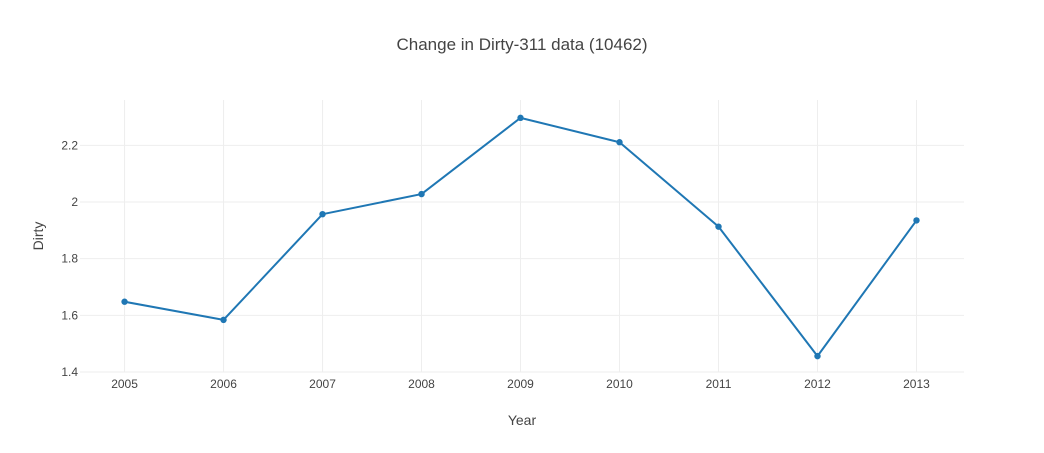 This screenshot has width=1044, height=453. Describe the element at coordinates (521, 44) in the screenshot. I see `chart-title: Change in Dirty-311 data (10462)` at that location.